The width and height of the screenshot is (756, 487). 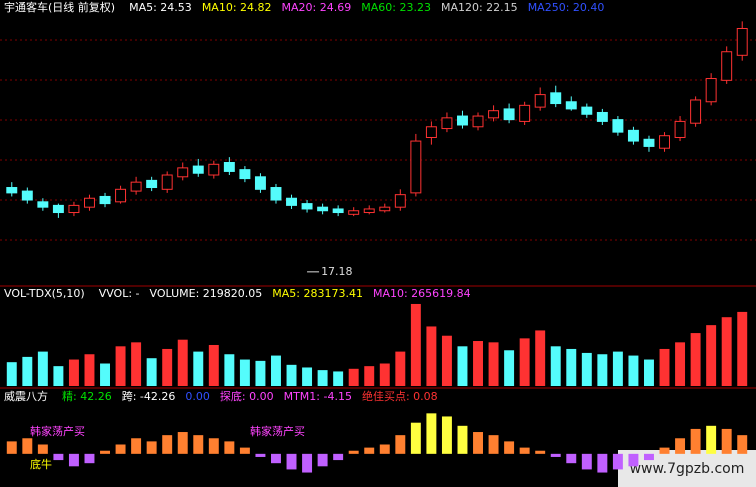 I want to click on legend-entry: 跨: -42.26, so click(x=149, y=396).